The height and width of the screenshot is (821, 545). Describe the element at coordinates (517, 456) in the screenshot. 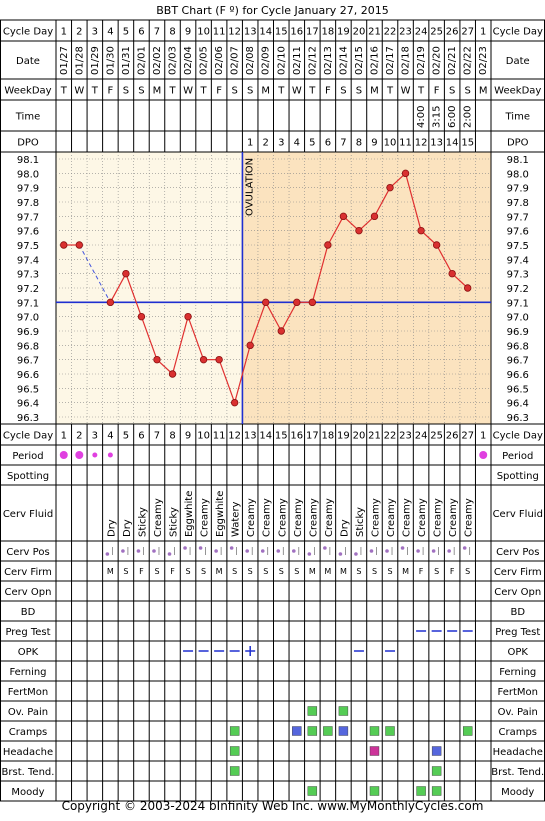

I see `row-label-right: Period` at that location.